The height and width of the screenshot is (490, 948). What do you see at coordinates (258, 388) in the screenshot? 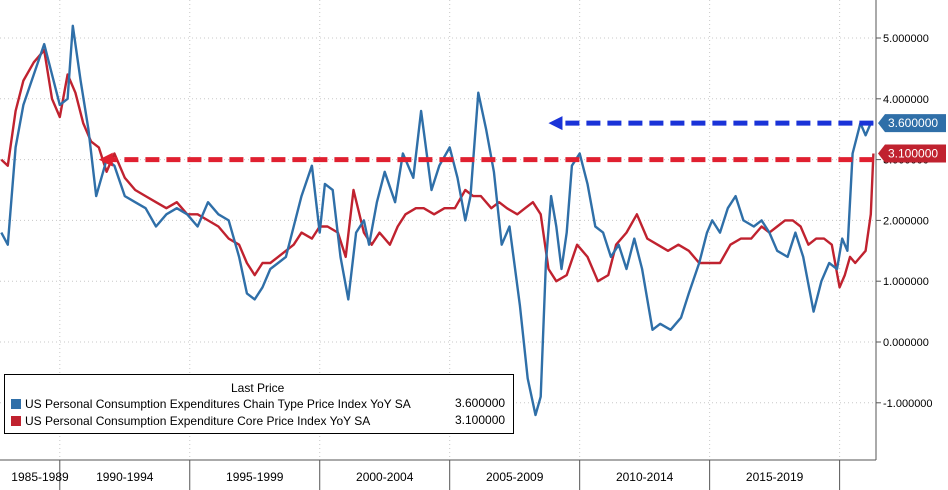
I see `legend-header: Last Price` at bounding box center [258, 388].